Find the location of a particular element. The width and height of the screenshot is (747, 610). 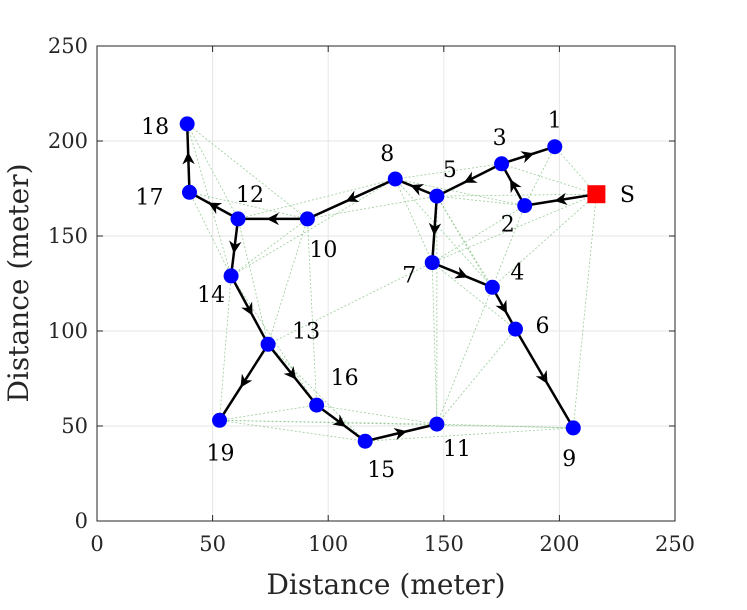

y-tick-label: 100 is located at coordinates (68, 331).